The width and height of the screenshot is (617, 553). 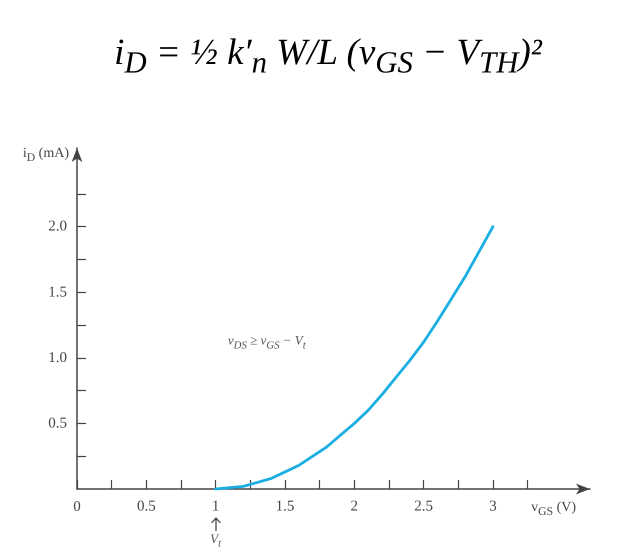 What do you see at coordinates (57, 226) in the screenshot?
I see `y-tick-label: 2.0` at bounding box center [57, 226].